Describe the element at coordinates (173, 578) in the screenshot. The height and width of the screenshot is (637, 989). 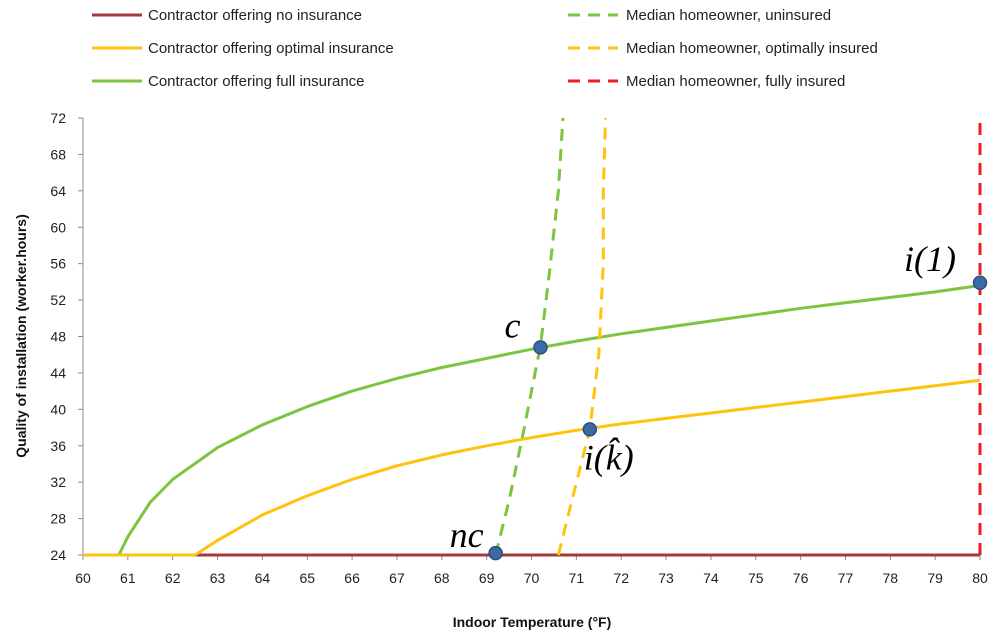
I see `x-tick-label: 62` at that location.